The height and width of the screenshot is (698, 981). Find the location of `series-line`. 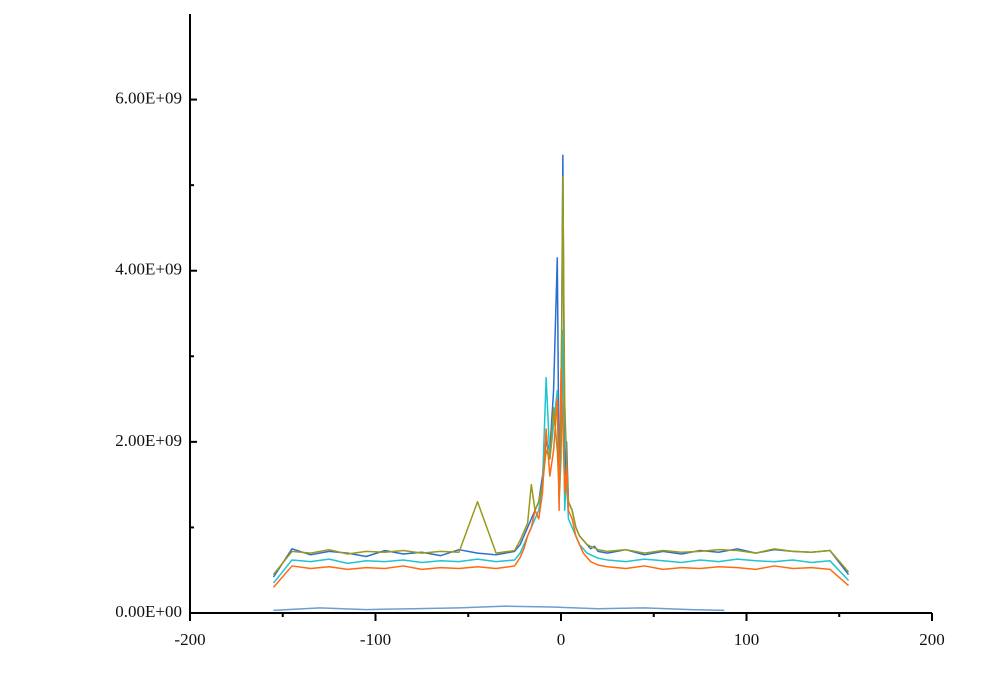

series-line is located at coordinates (499, 608).